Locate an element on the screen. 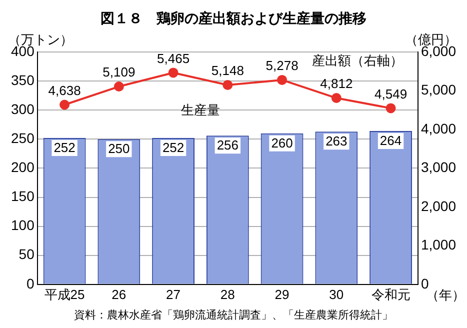 This screenshot has height=328, width=467. y2-tick-label: 2,000 is located at coordinates (438, 206).